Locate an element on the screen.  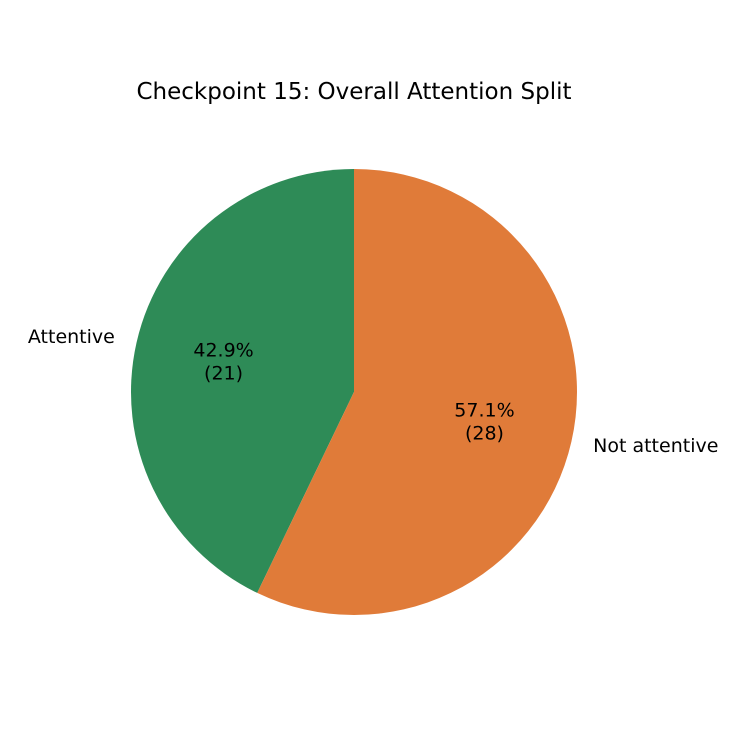
slice-percent-attentive: 42.9% is located at coordinates (223, 351).